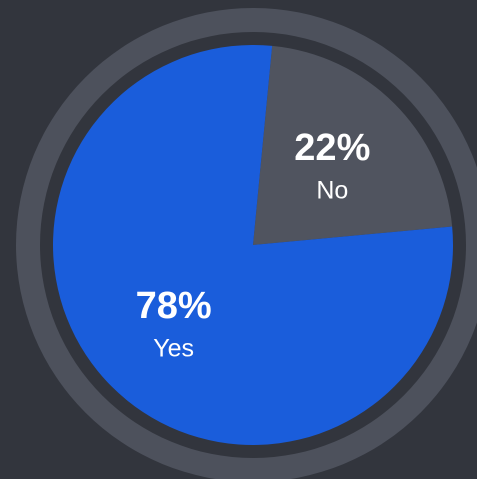 The width and height of the screenshot is (477, 479). I want to click on slice-category-label: Yes, so click(173, 349).